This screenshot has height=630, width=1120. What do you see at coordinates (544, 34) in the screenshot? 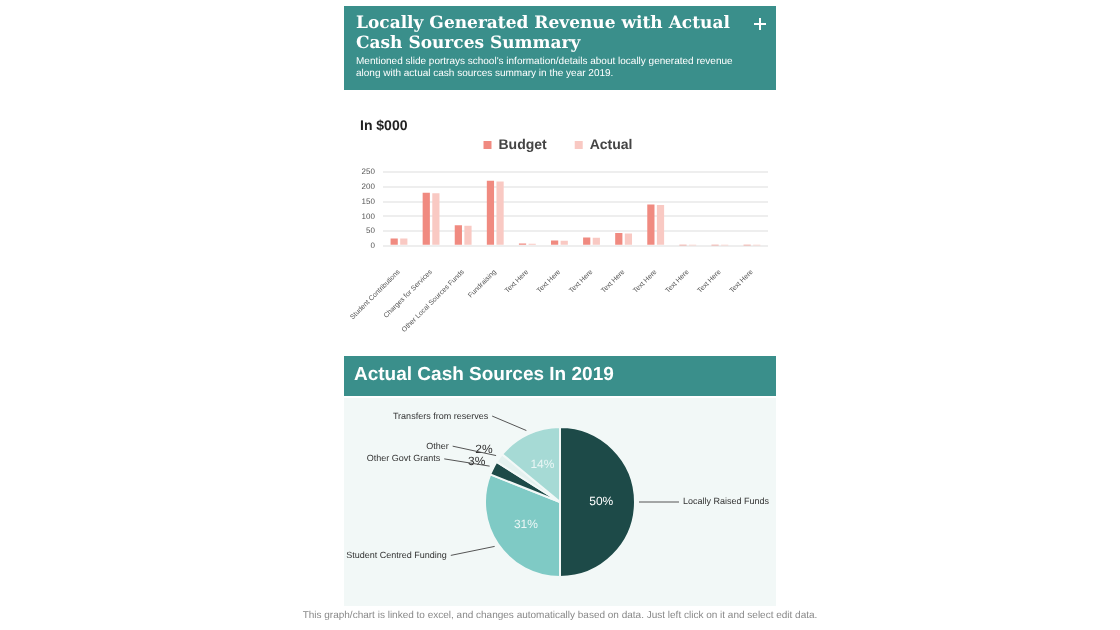
I see `chart-title: Locally Generated Revenue with Actual Cash Sources Summary` at bounding box center [544, 34].